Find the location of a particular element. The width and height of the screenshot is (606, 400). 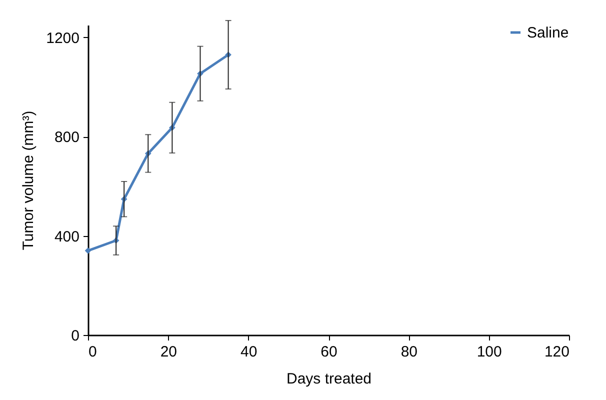

x-tick-label: 120 is located at coordinates (557, 352).